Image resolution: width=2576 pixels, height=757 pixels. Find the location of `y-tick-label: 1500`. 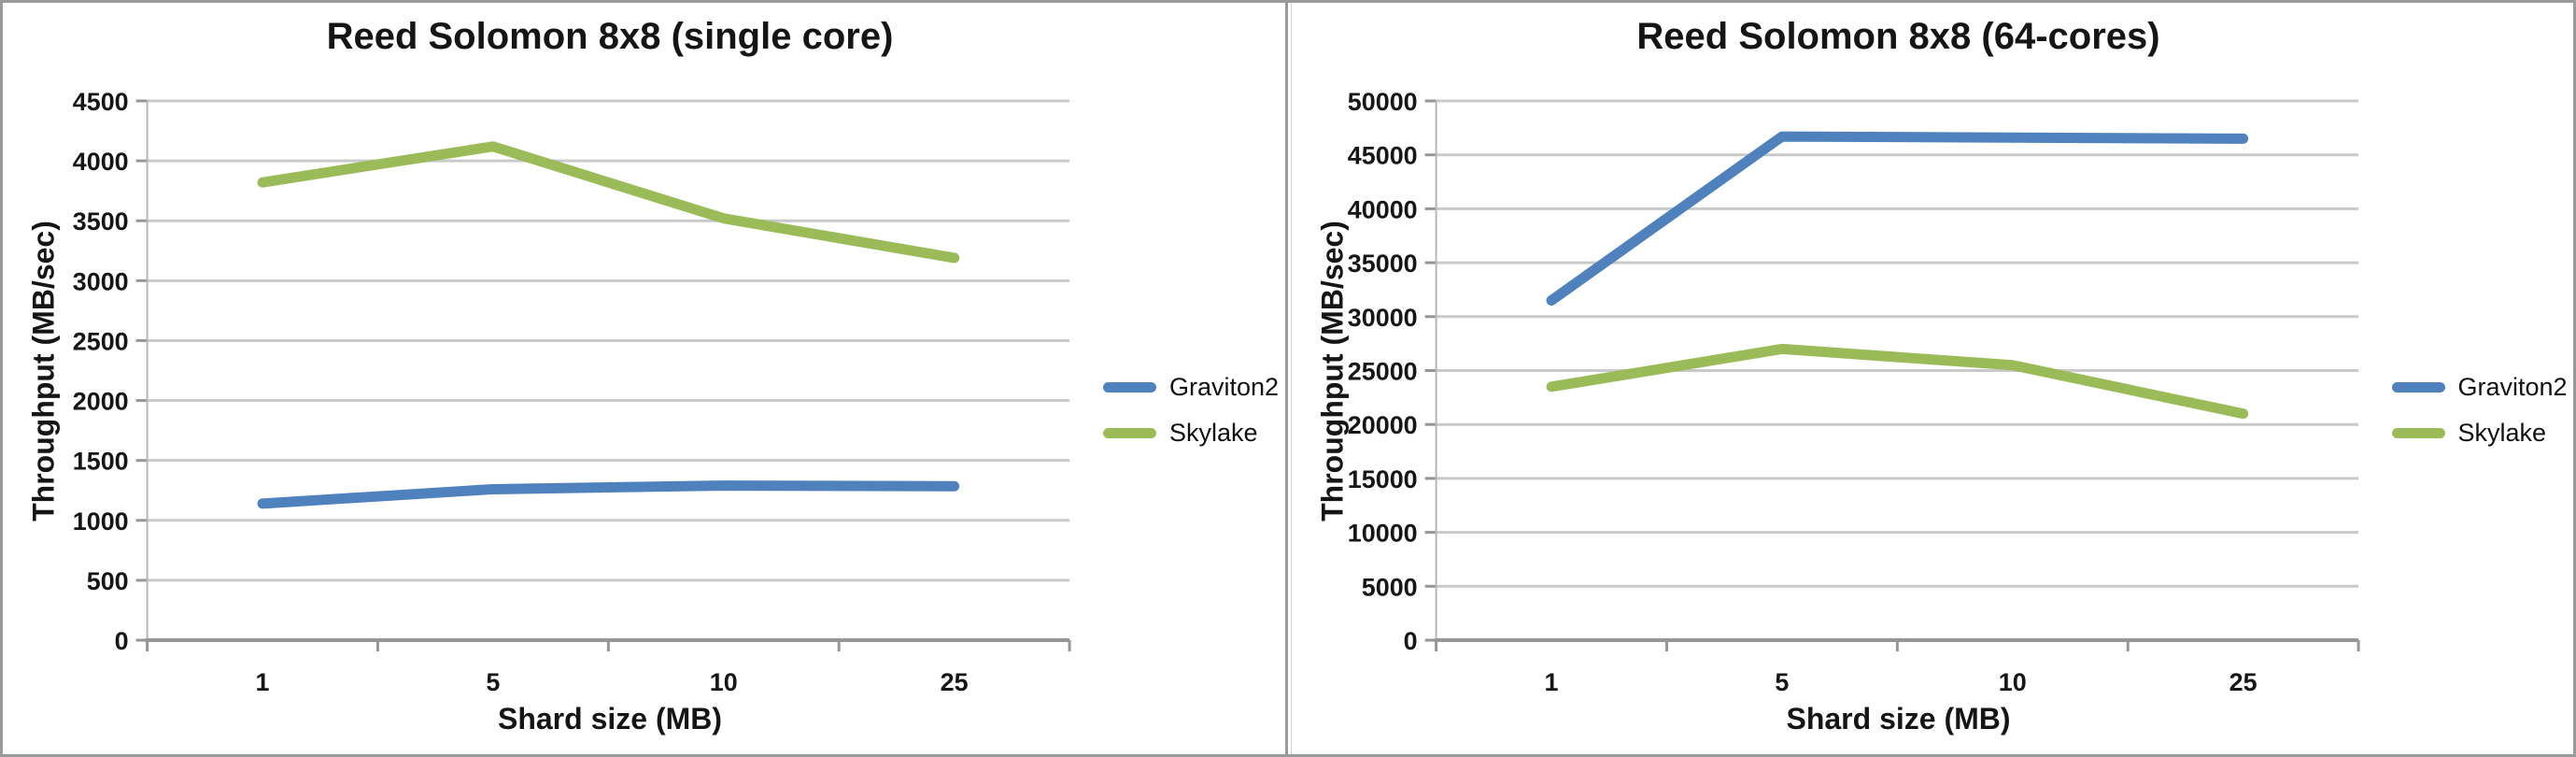

y-tick-label: 1500 is located at coordinates (101, 462).